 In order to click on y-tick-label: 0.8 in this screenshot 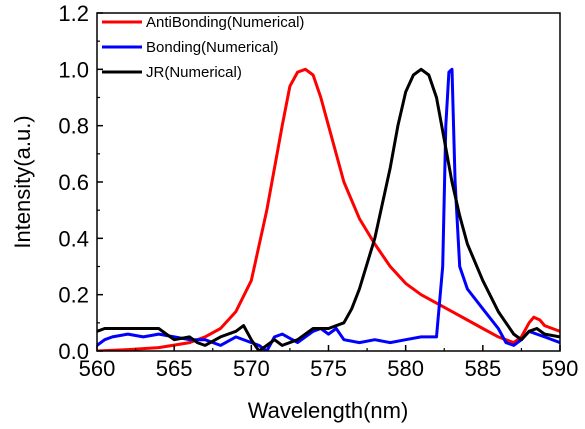, I will do `click(73, 126)`.